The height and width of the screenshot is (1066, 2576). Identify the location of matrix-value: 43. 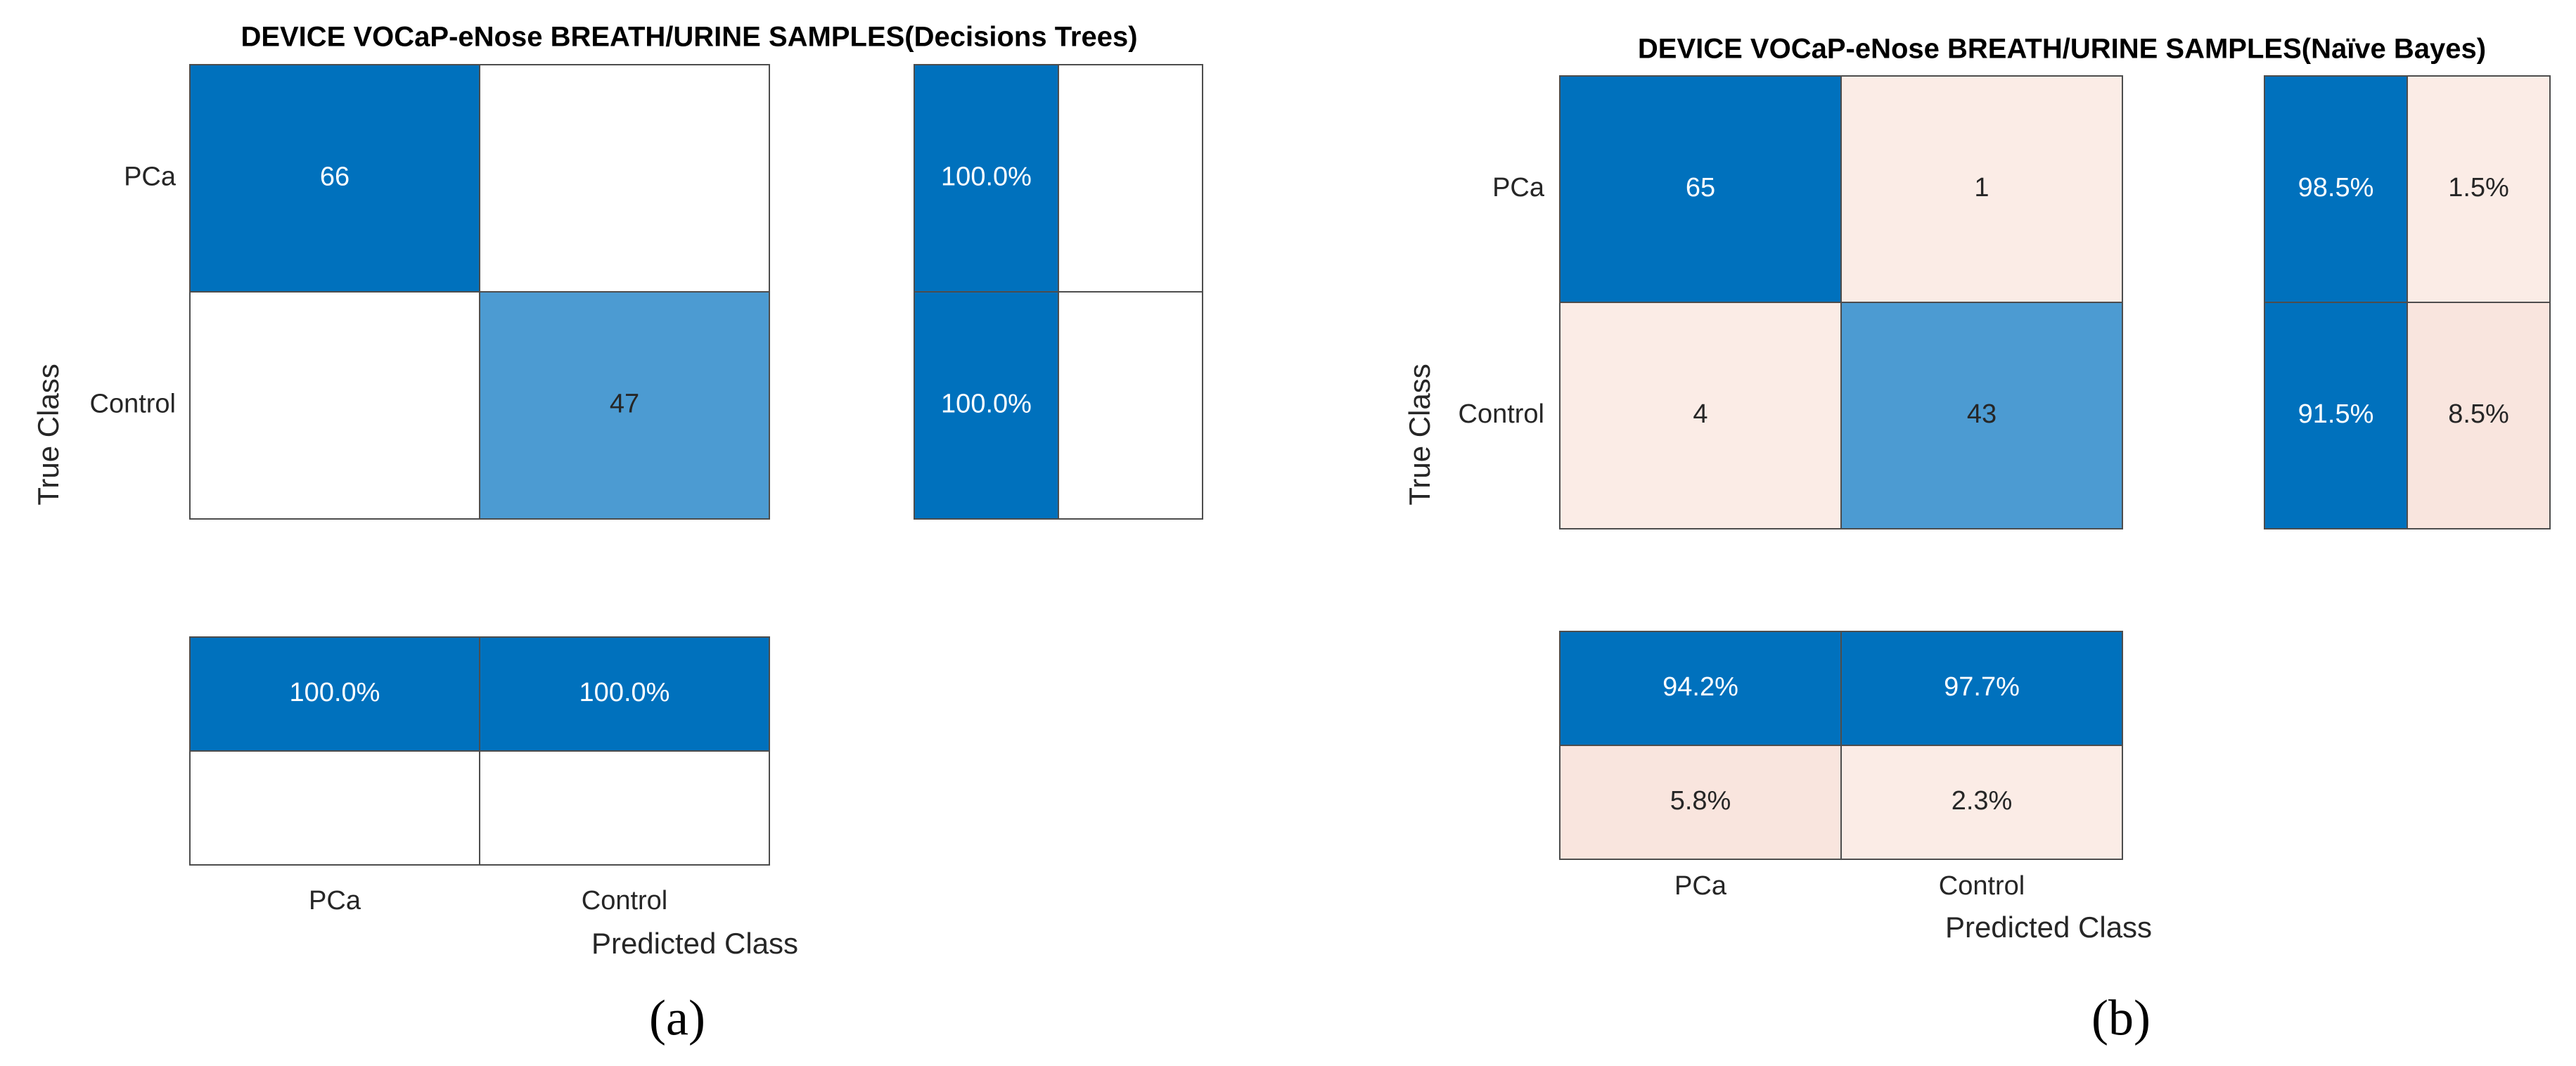
(1982, 414).